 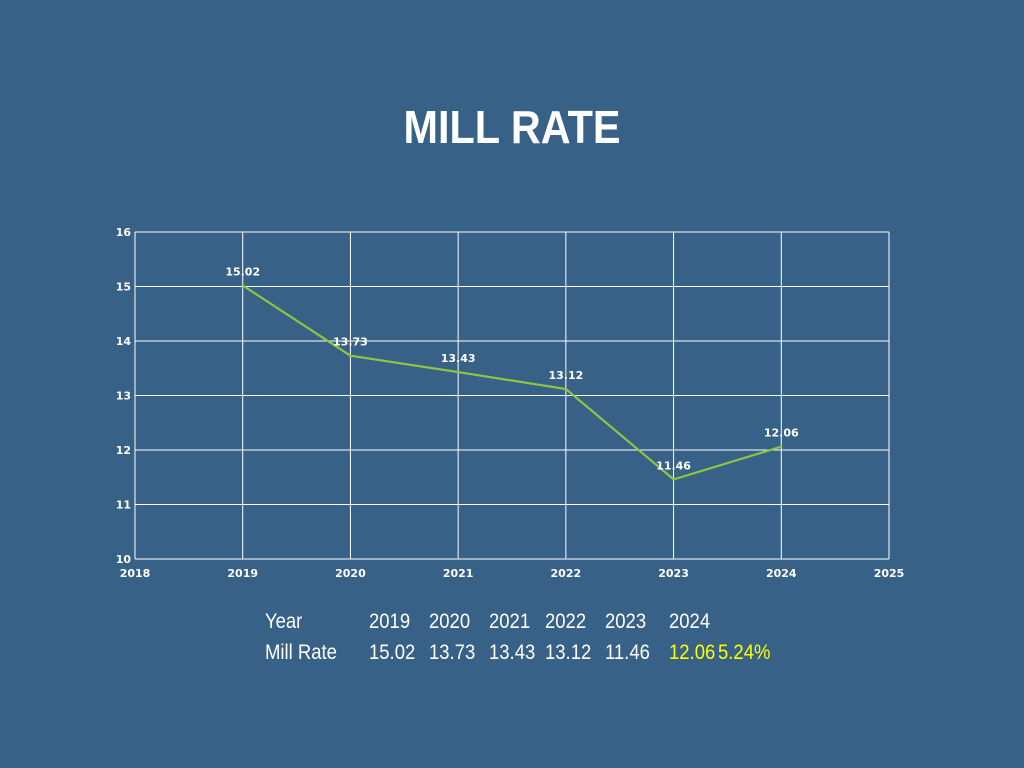 What do you see at coordinates (512, 127) in the screenshot?
I see `chart-title: MILL RATE` at bounding box center [512, 127].